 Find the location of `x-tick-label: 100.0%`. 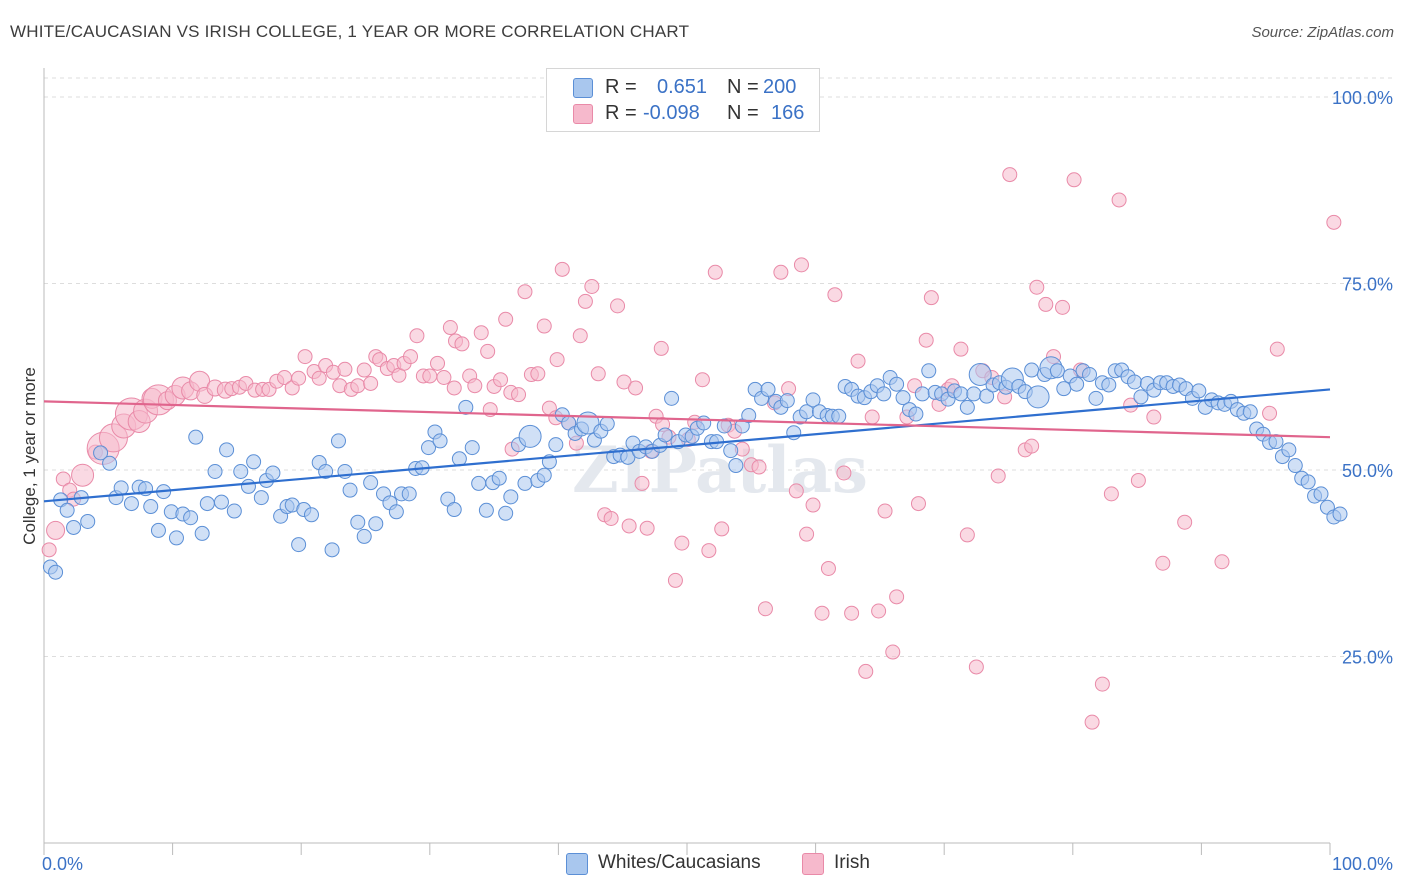

x-tick-label: 100.0% is located at coordinates (1362, 864).